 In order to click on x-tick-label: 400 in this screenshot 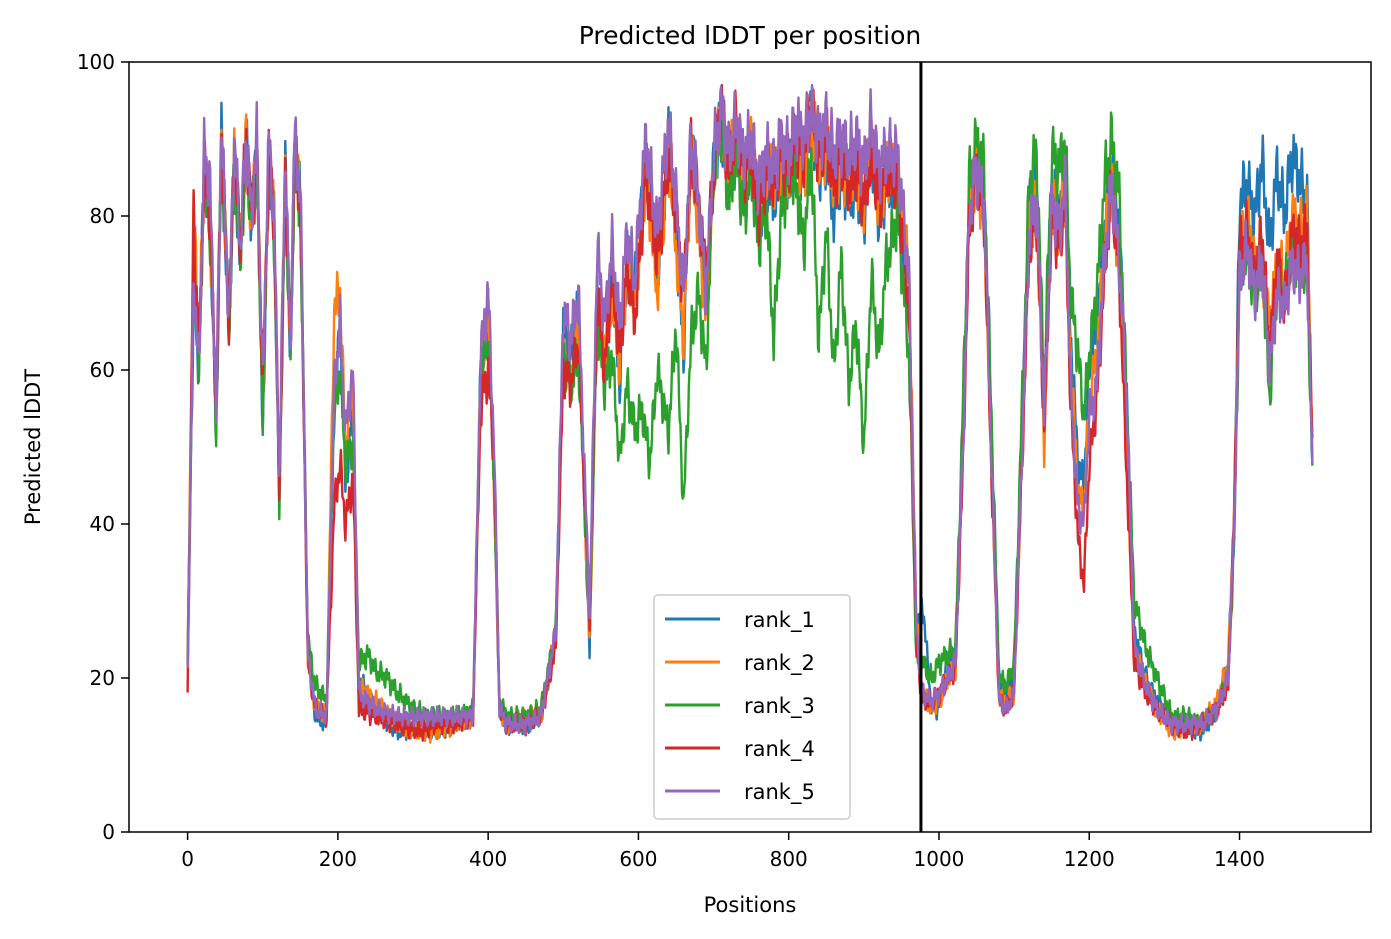, I will do `click(488, 859)`.